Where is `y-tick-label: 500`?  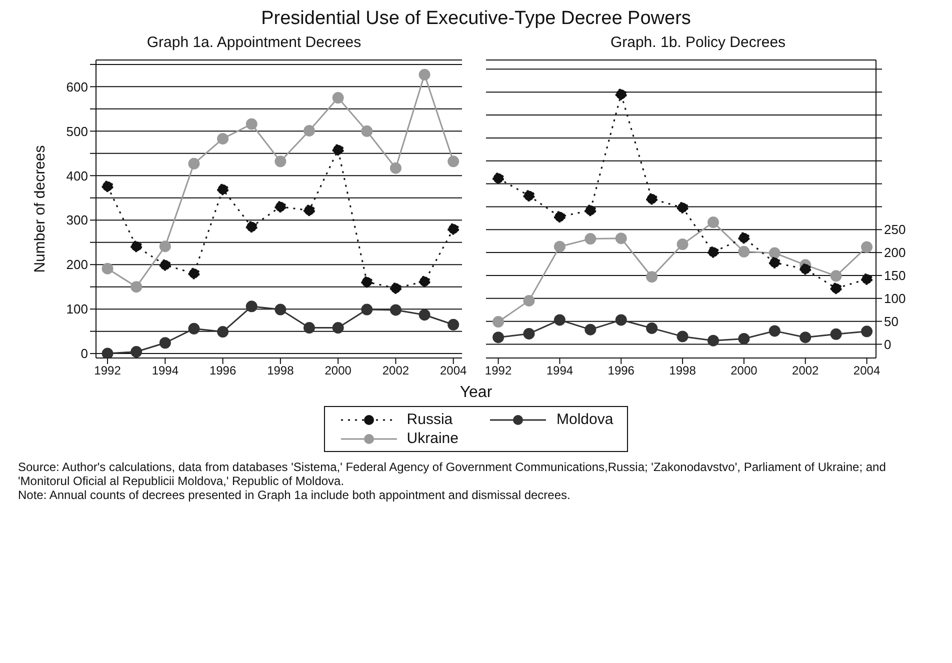
y-tick-label: 500 is located at coordinates (77, 131).